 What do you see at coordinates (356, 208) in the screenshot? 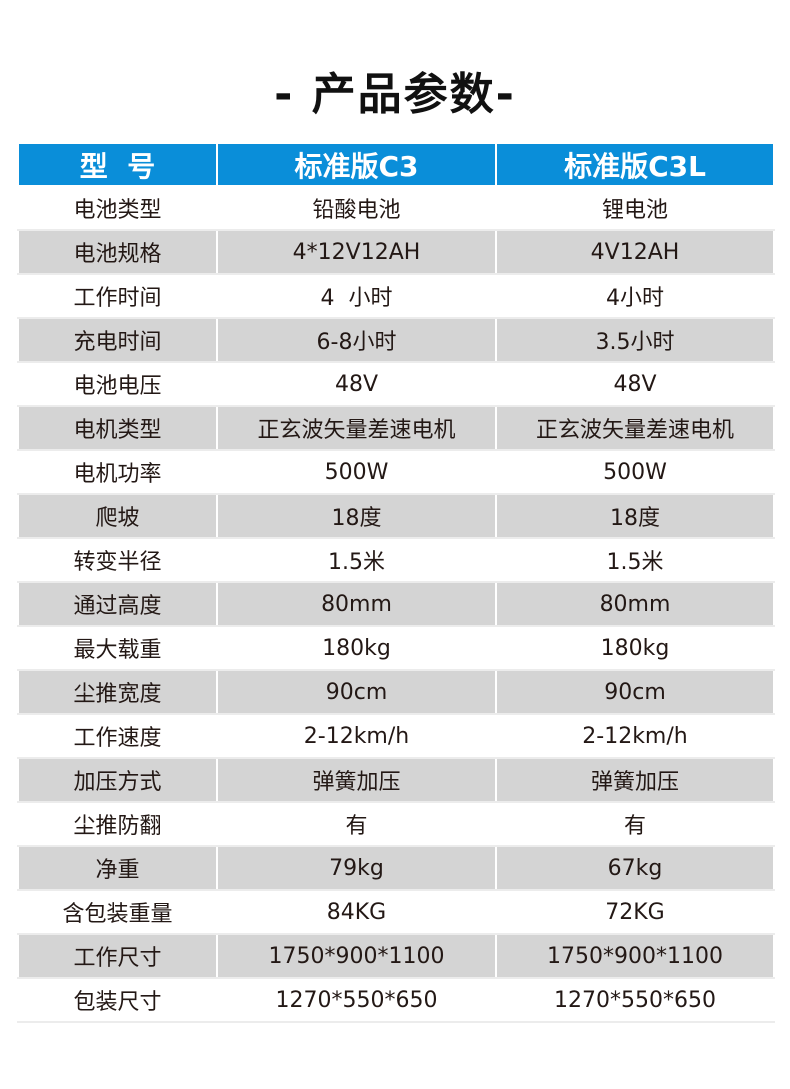
I see `c3-value: 铅酸电池` at bounding box center [356, 208].